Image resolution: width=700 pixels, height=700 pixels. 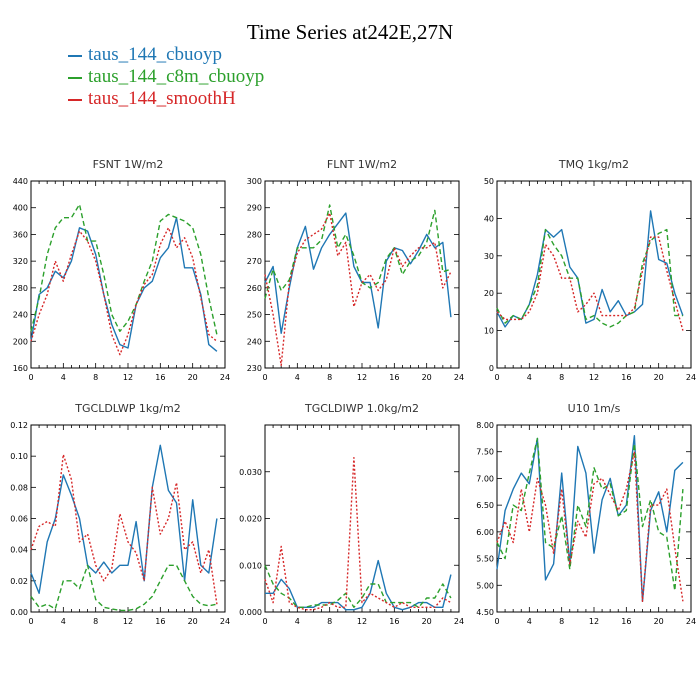 I want to click on y-tick-label: 440, so click(x=20, y=181).